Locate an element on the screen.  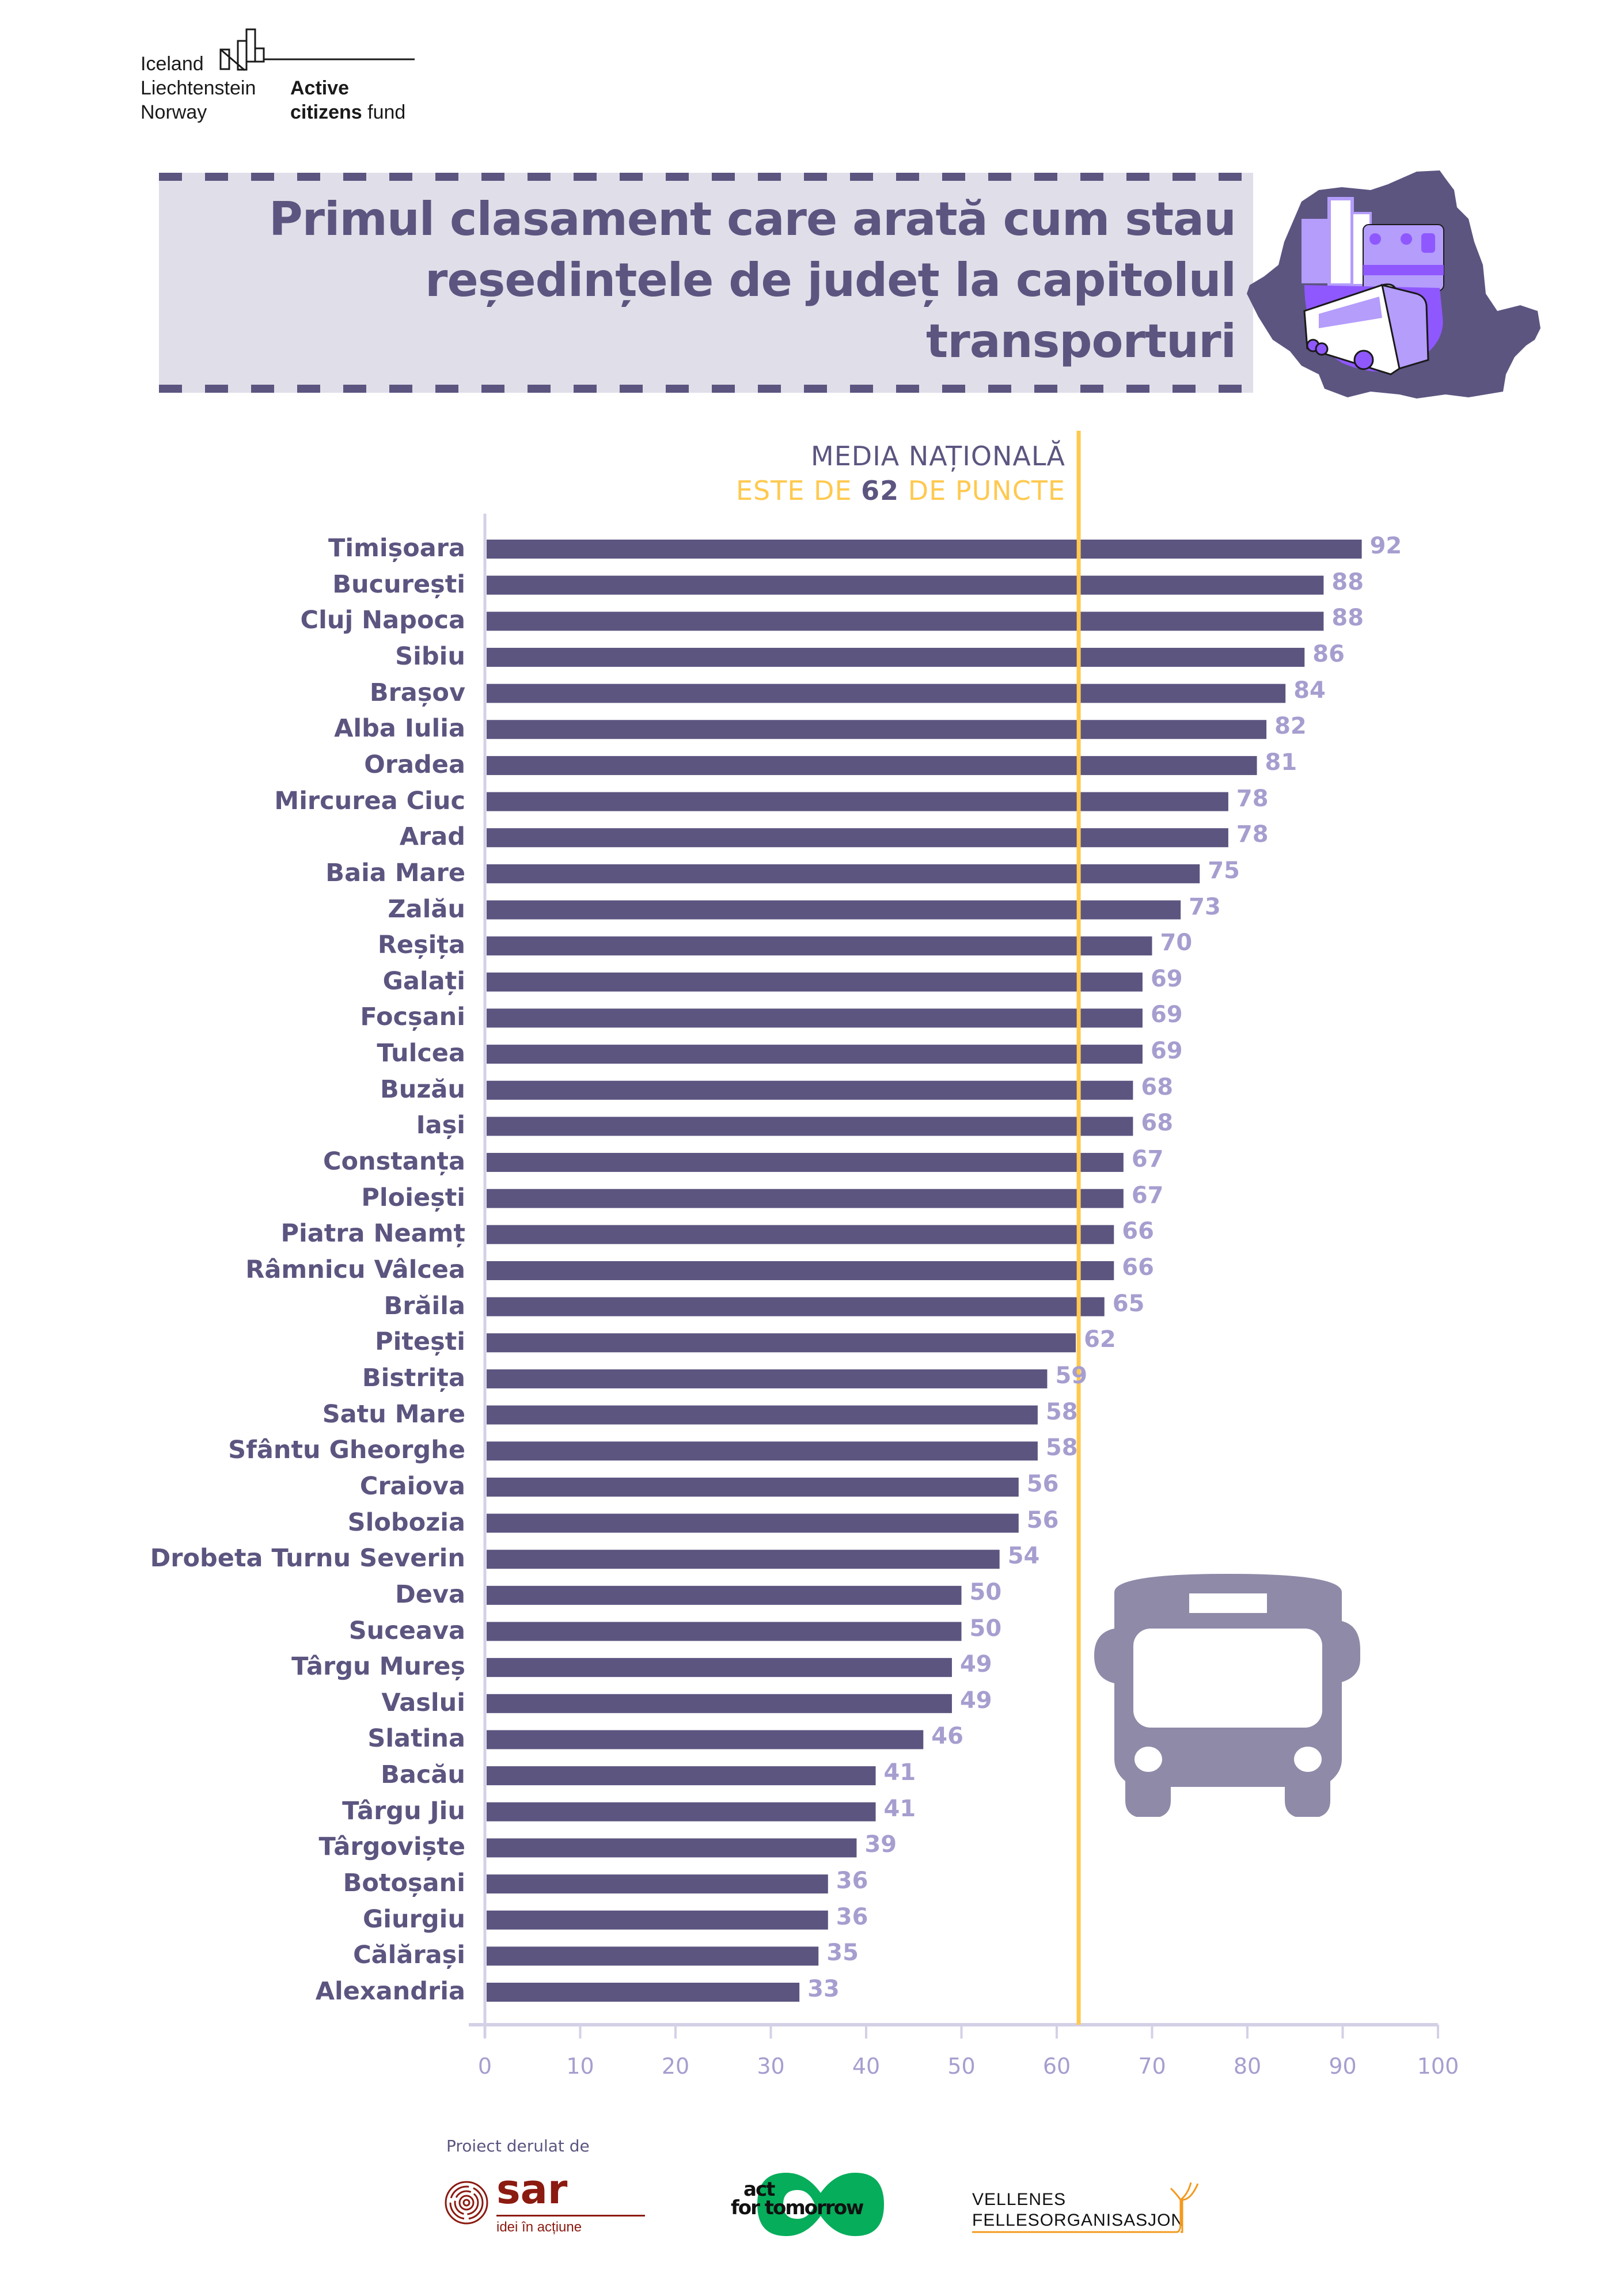
sar-name: sar is located at coordinates (532, 2189).